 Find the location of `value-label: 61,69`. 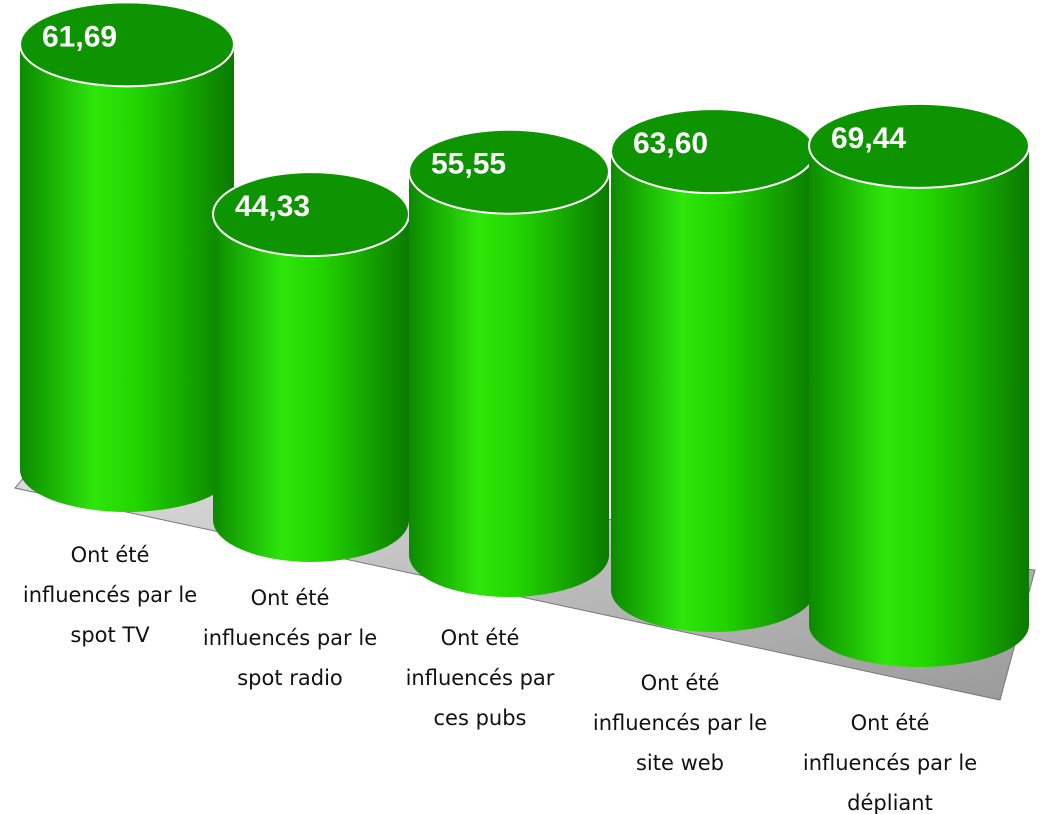

value-label: 61,69 is located at coordinates (79, 36).